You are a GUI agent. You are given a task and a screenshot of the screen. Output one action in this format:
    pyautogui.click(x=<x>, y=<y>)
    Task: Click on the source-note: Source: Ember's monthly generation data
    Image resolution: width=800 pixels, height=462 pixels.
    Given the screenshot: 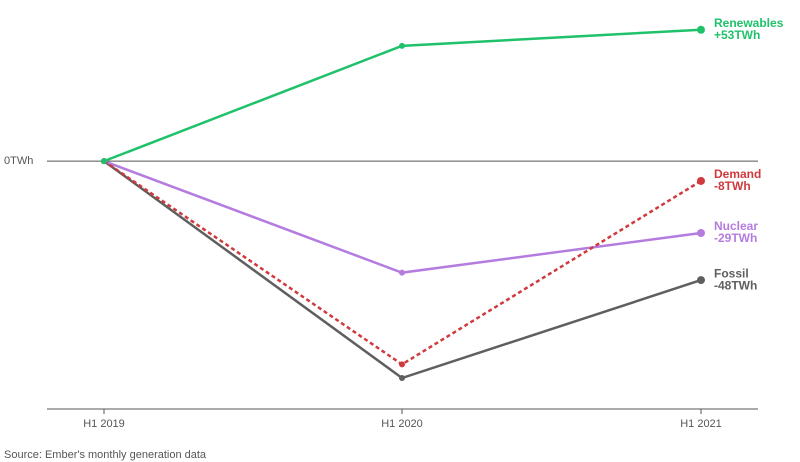 What is the action you would take?
    pyautogui.click(x=105, y=455)
    